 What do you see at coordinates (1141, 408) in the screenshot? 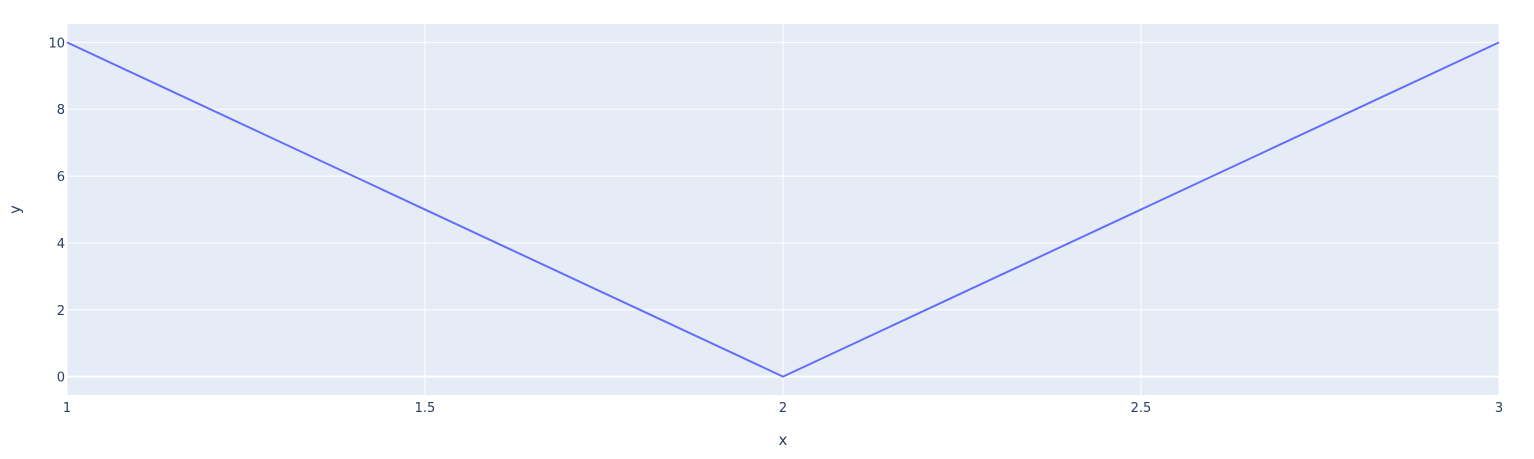
I see `x-tick-label: 2.5` at bounding box center [1141, 408].